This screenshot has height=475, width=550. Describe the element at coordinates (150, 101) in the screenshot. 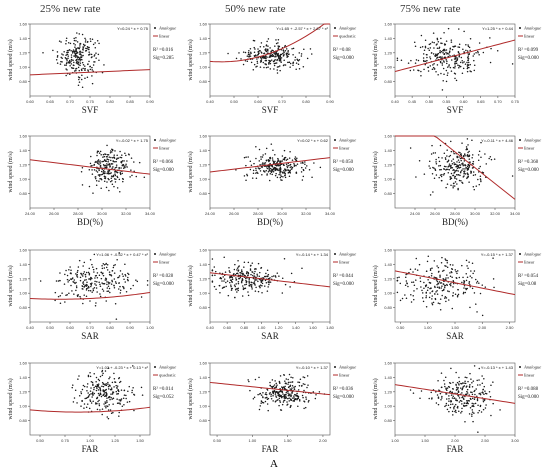

I see `x-tick-label: 0.90` at that location.